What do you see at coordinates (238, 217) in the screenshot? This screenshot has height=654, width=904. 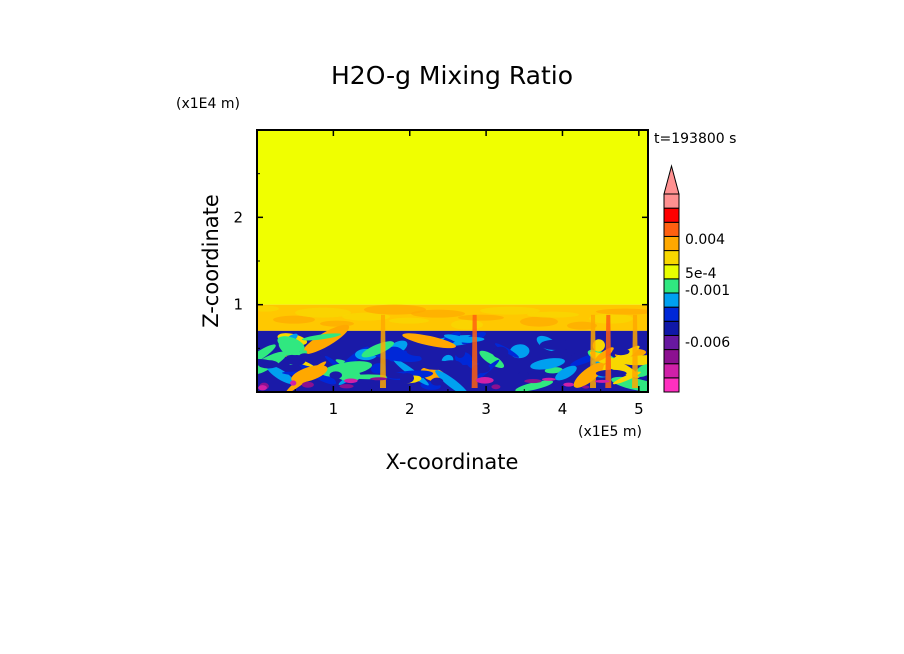 I see `y-tick-label: 2` at bounding box center [238, 217].